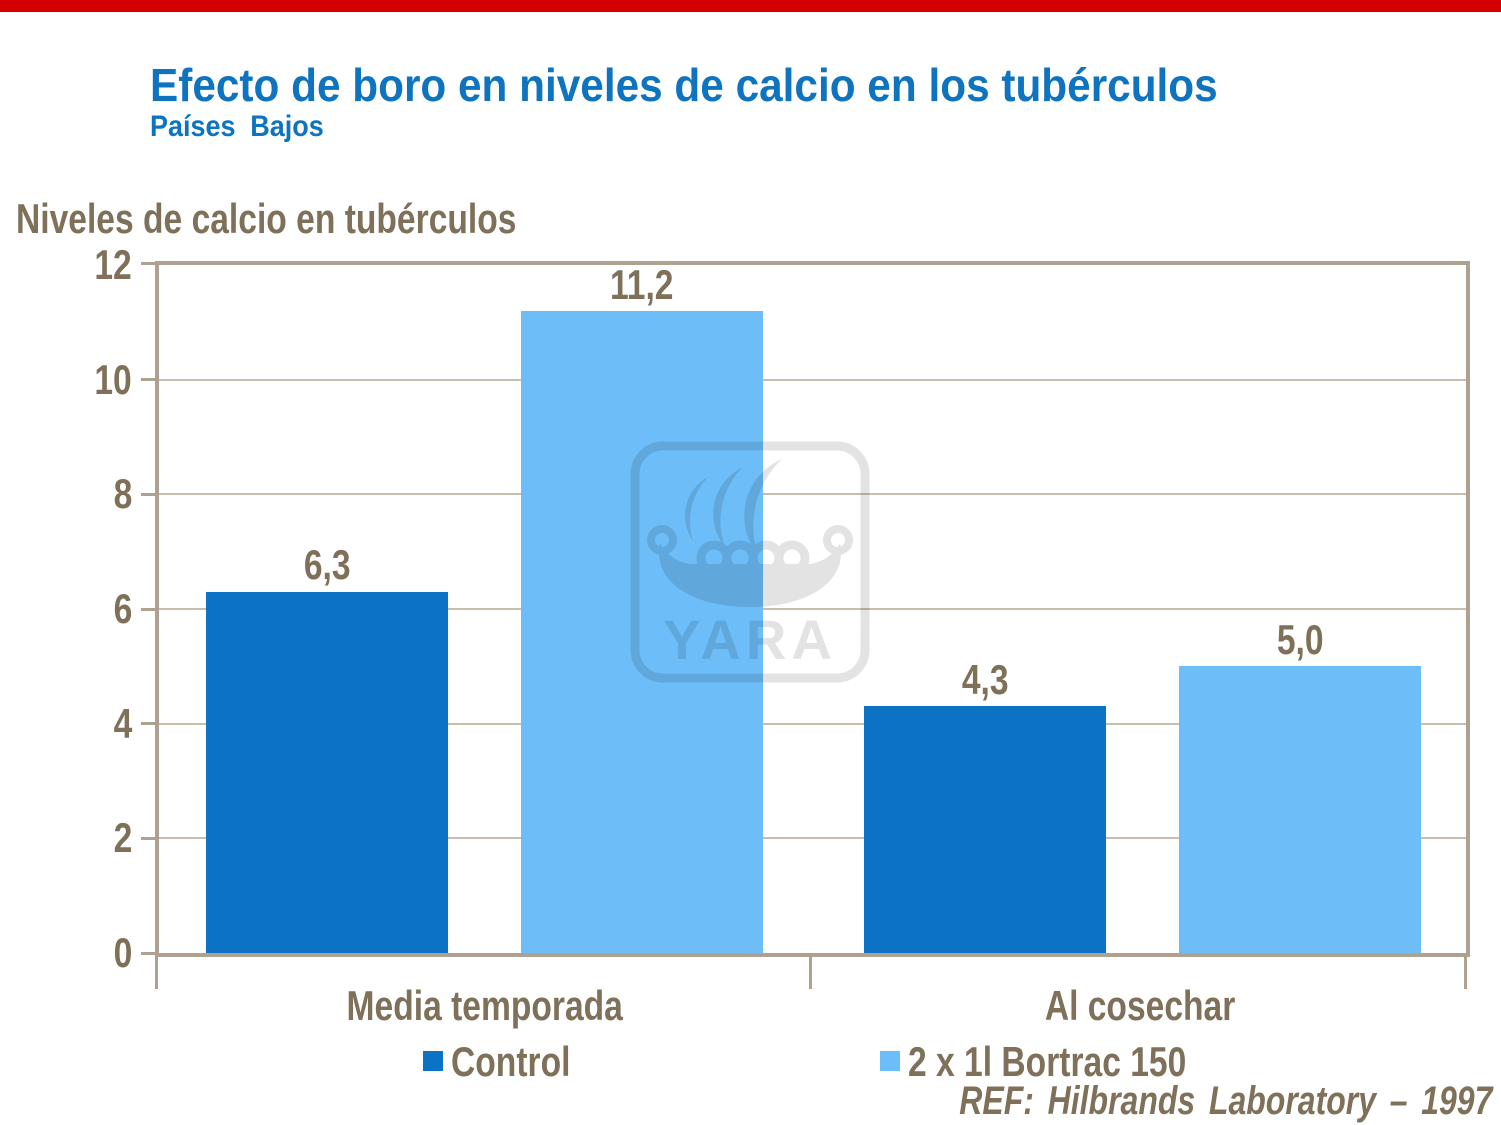 This screenshot has width=1501, height=1125. Describe the element at coordinates (82, 494) in the screenshot. I see `y-axis-label-8: 8` at that location.